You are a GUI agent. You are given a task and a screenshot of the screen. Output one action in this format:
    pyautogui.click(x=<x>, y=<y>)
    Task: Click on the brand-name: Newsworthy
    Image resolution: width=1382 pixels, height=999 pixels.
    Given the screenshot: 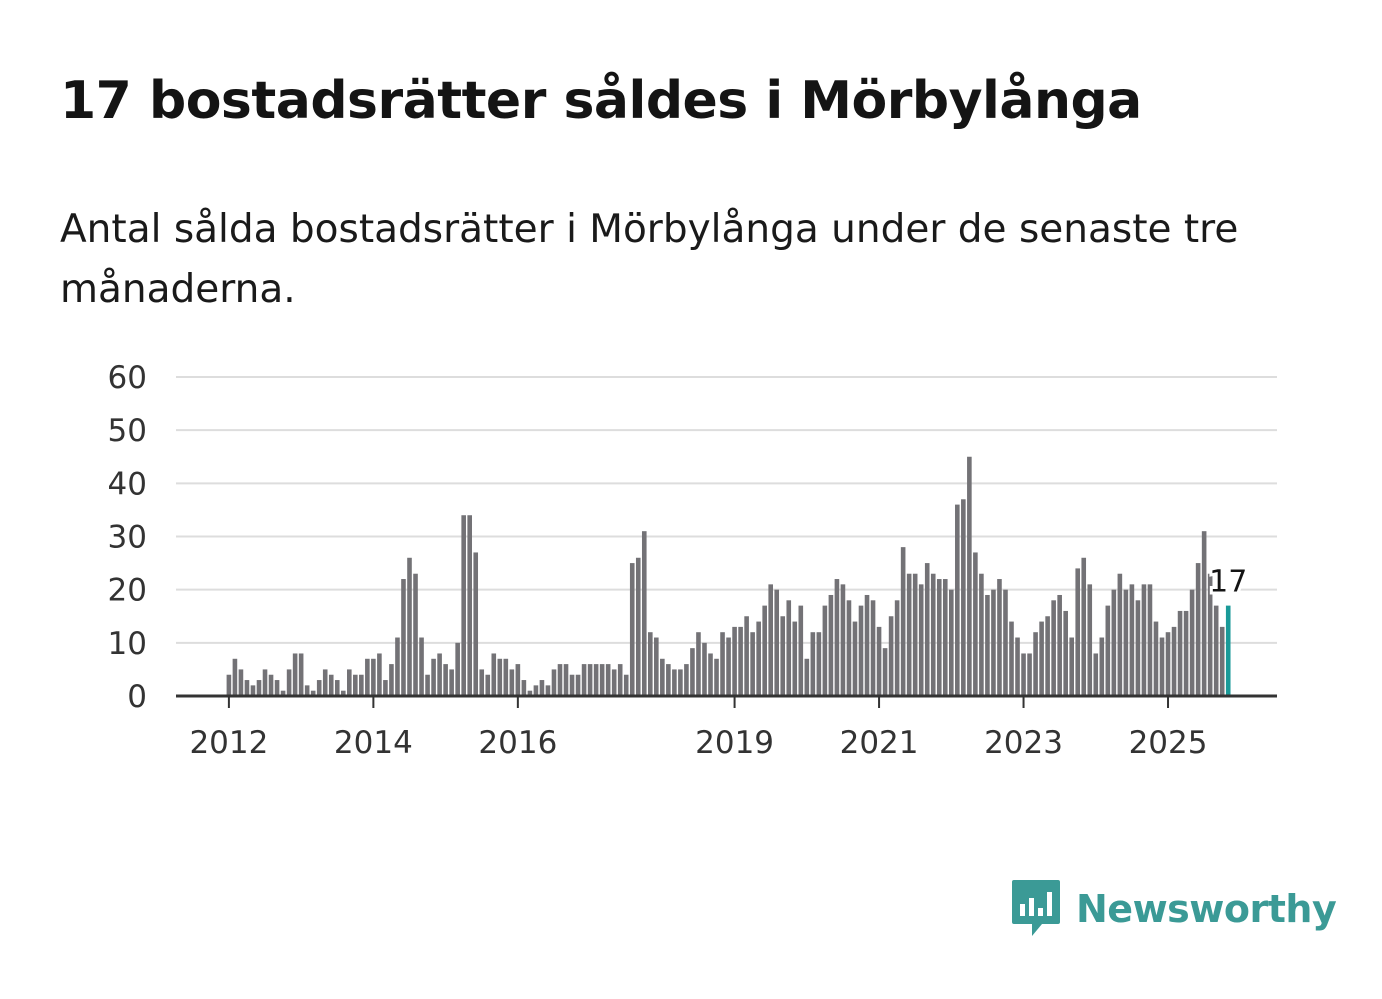 What is the action you would take?
    pyautogui.click(x=1206, y=909)
    